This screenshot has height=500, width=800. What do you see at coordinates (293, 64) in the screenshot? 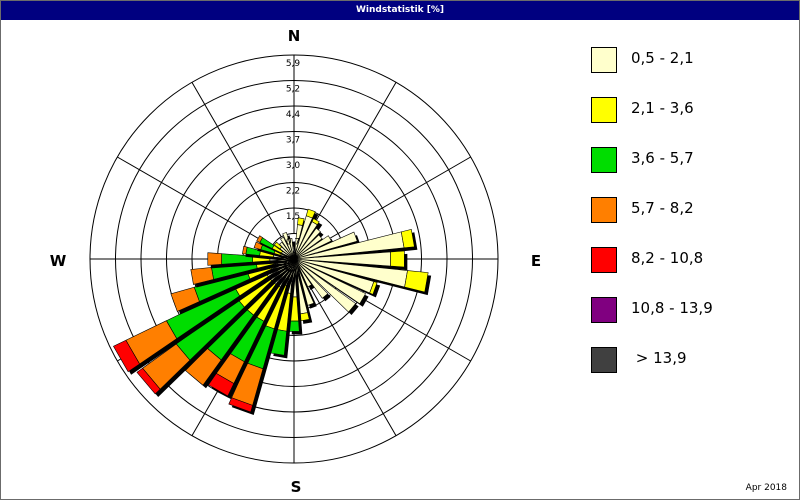
I see `radial-tick-8: 5,9` at bounding box center [293, 64].